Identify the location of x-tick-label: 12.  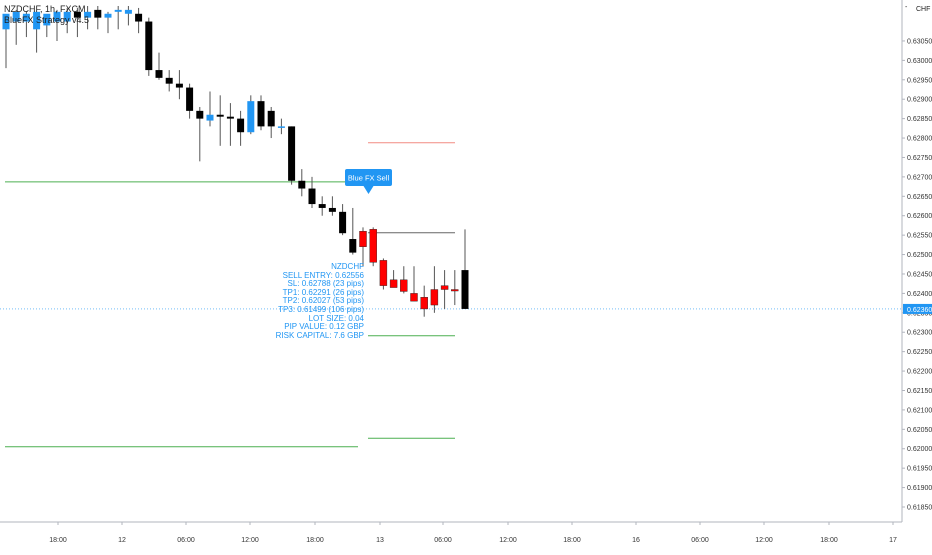
(122, 540).